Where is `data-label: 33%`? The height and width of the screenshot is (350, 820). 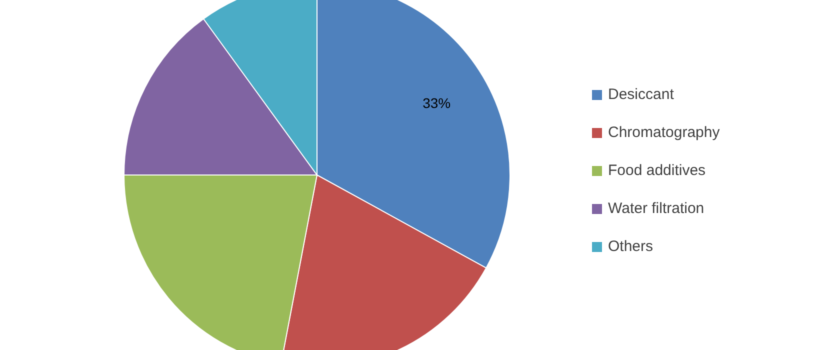
data-label: 33% is located at coordinates (436, 102).